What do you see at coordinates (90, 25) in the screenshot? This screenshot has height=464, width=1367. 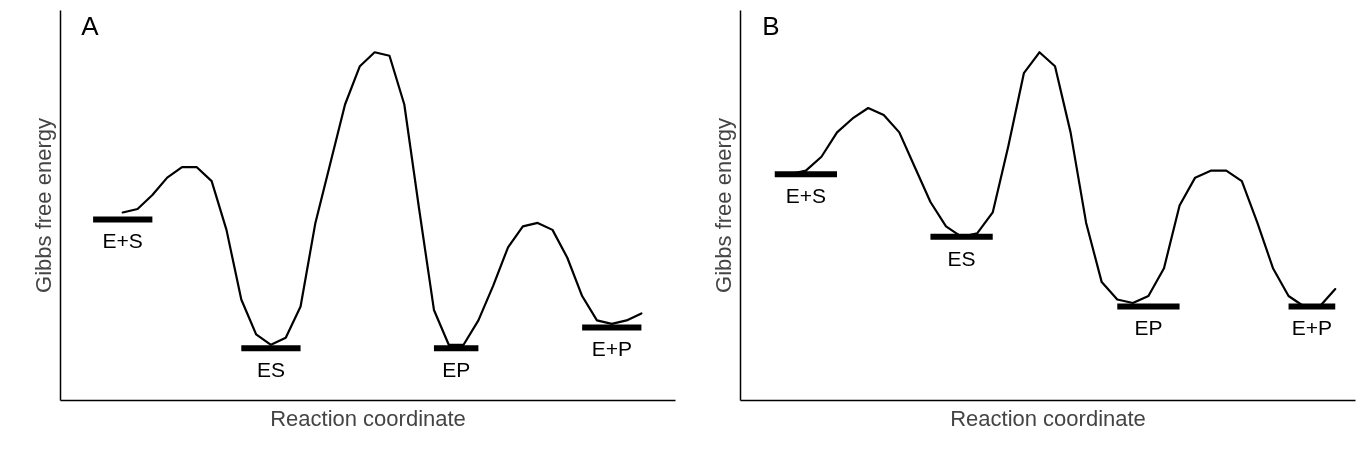 I see `chart-title: A` at bounding box center [90, 25].